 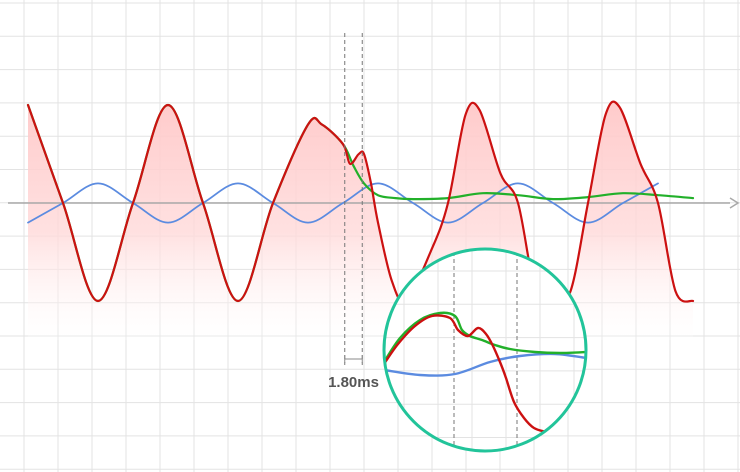 I want to click on axis-arrow-icon, so click(x=734, y=203).